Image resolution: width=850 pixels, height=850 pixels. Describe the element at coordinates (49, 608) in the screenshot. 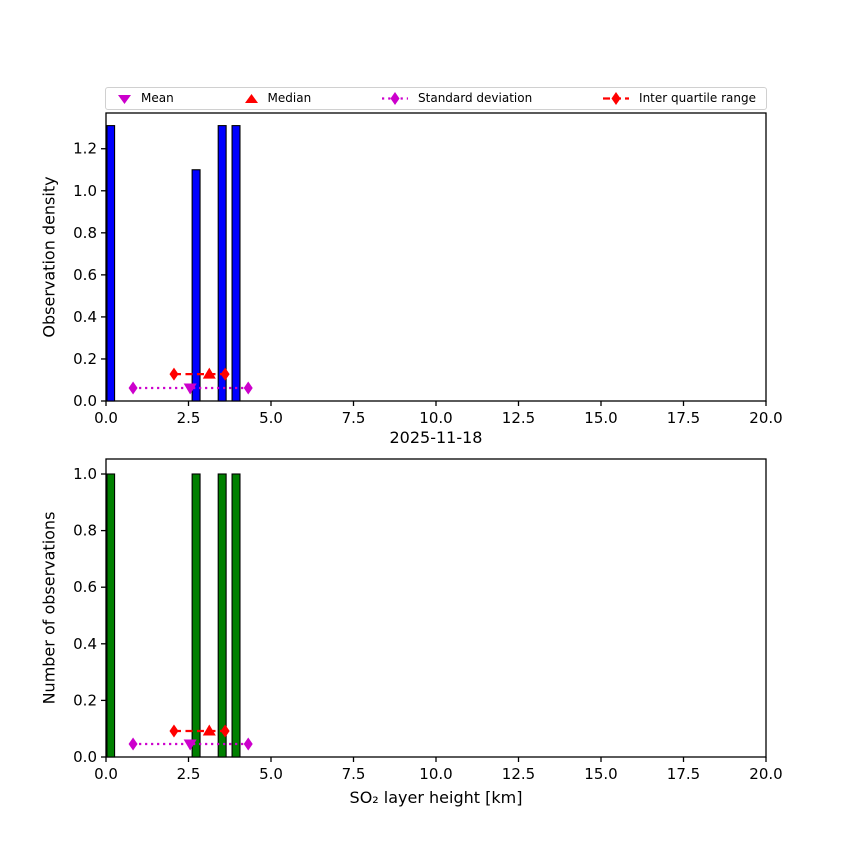

I see `y-axis-label-bottom: Number of observations` at that location.